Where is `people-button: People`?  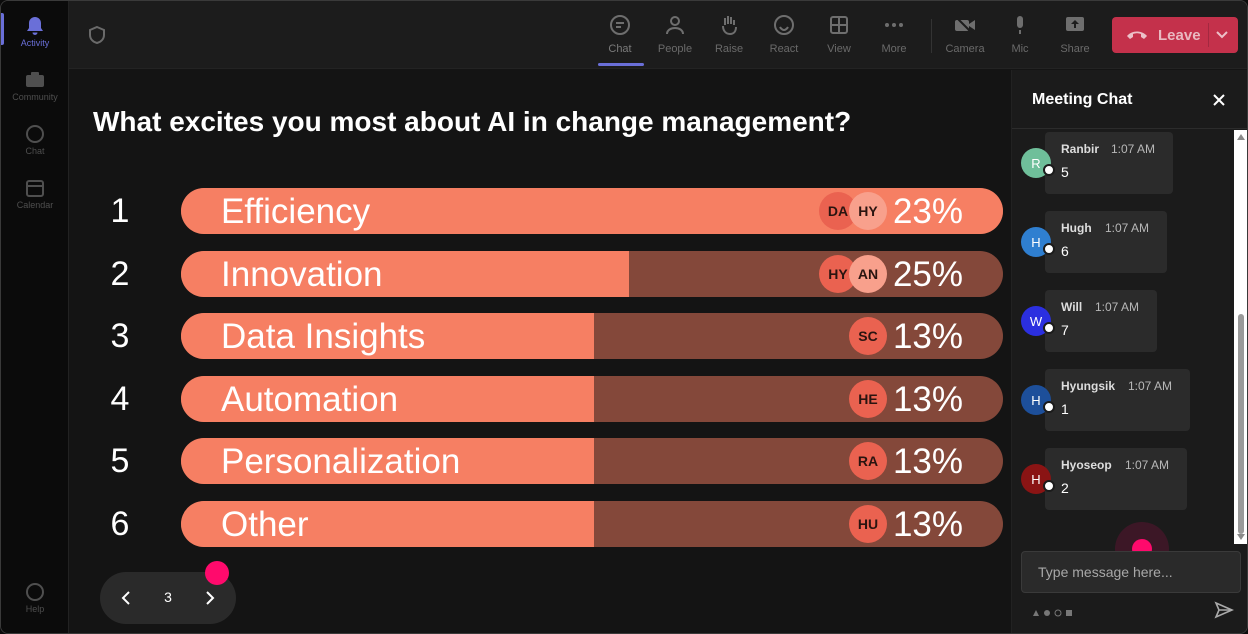
people-button: People is located at coordinates (675, 38).